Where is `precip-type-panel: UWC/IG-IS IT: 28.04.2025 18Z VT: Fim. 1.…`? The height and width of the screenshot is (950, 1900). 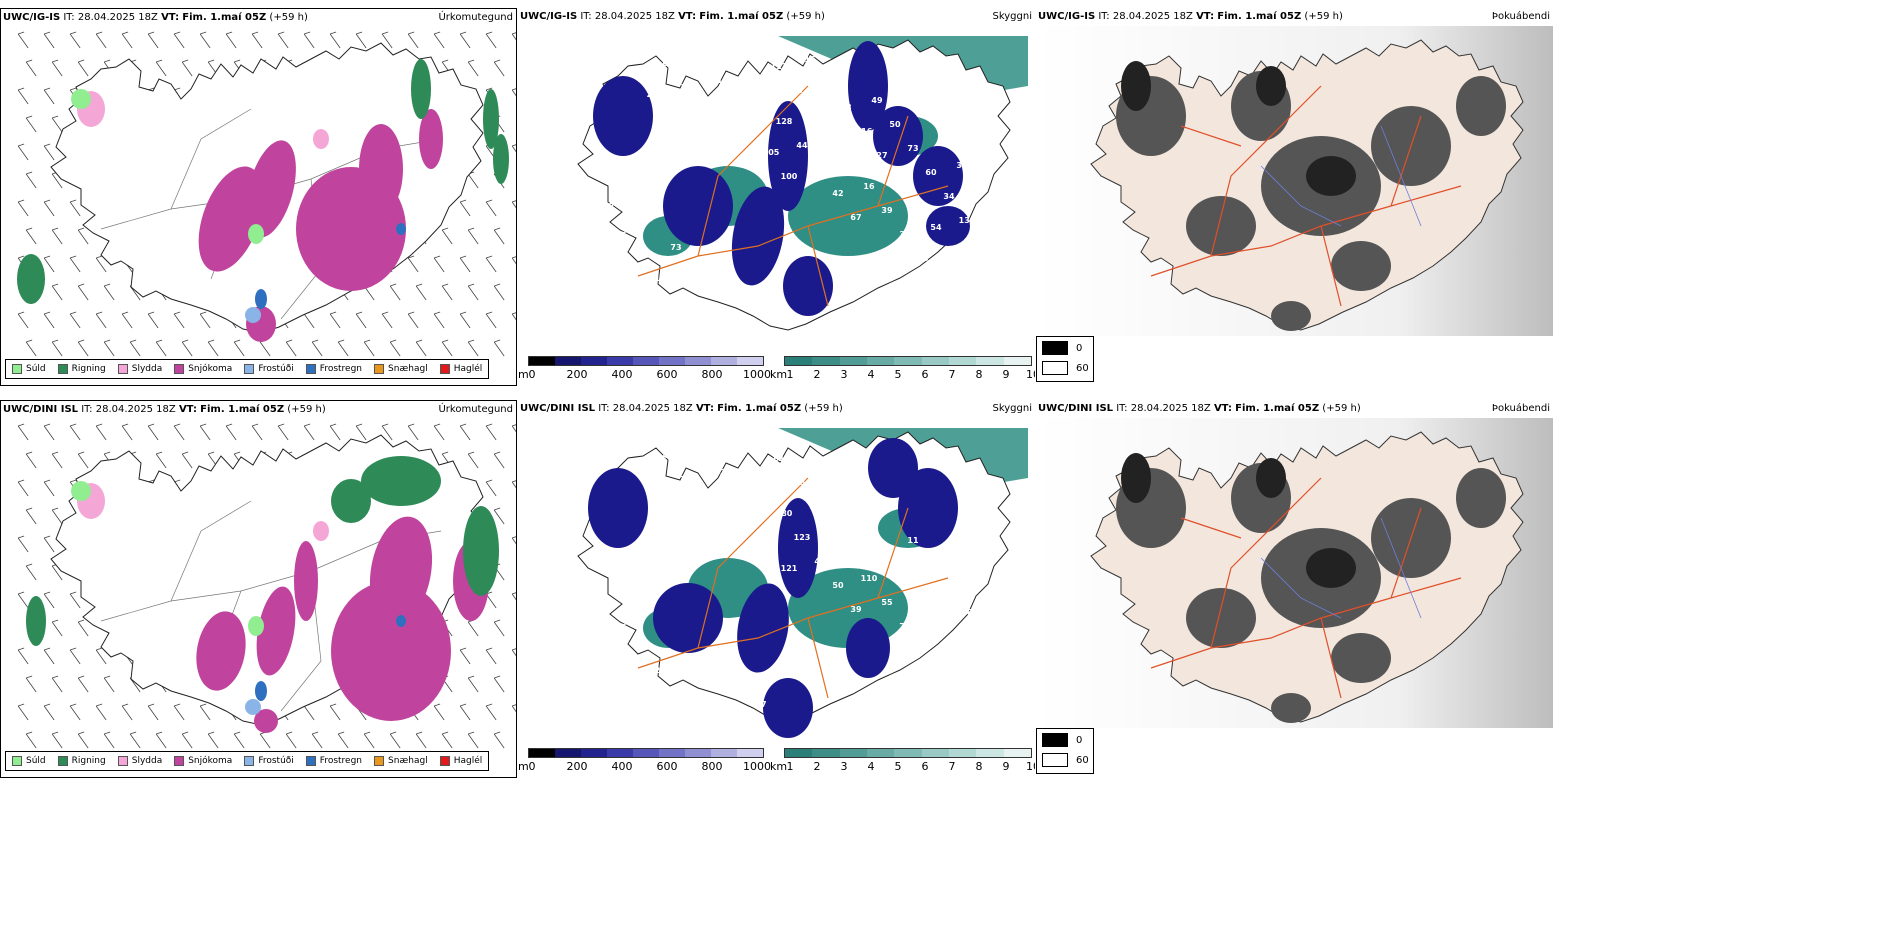
precip-type-panel: UWC/IG-IS IT: 28.04.2025 18Z VT: Fim. 1.… is located at coordinates (258, 197).